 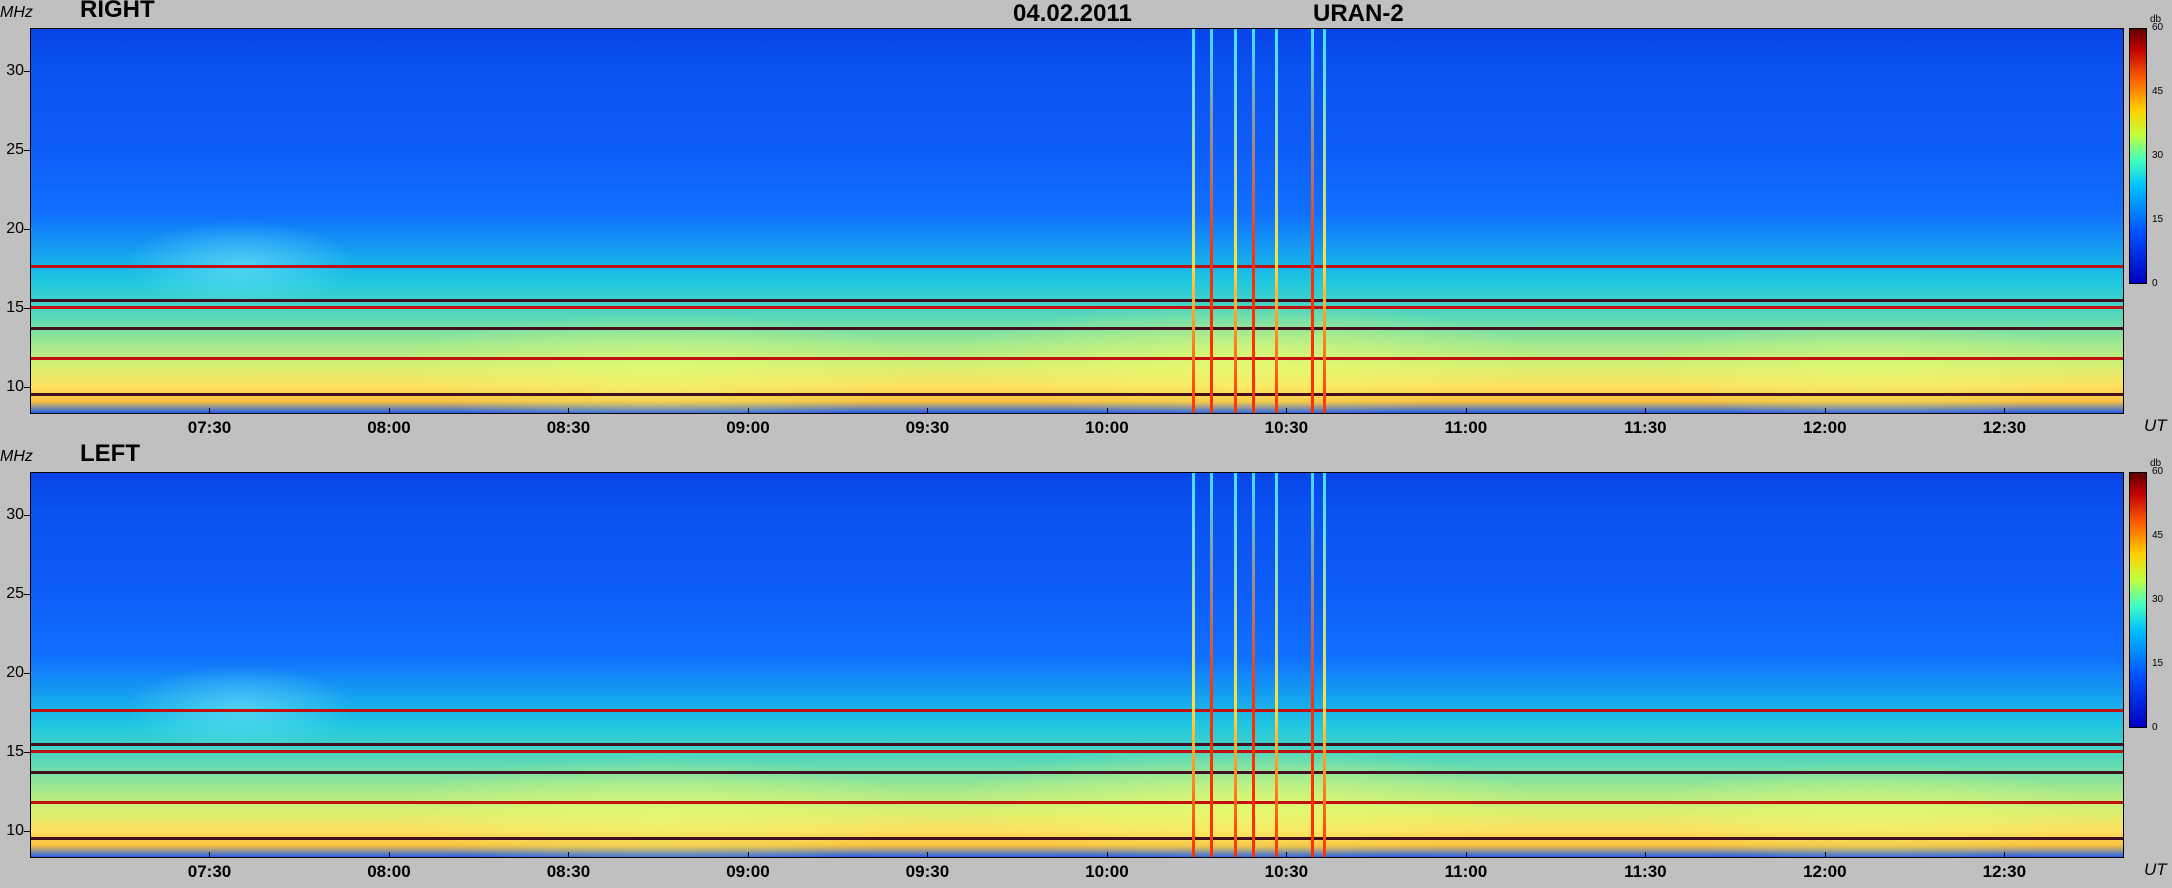 What do you see at coordinates (1466, 427) in the screenshot?
I see `x-tick-label: 11:00` at bounding box center [1466, 427].